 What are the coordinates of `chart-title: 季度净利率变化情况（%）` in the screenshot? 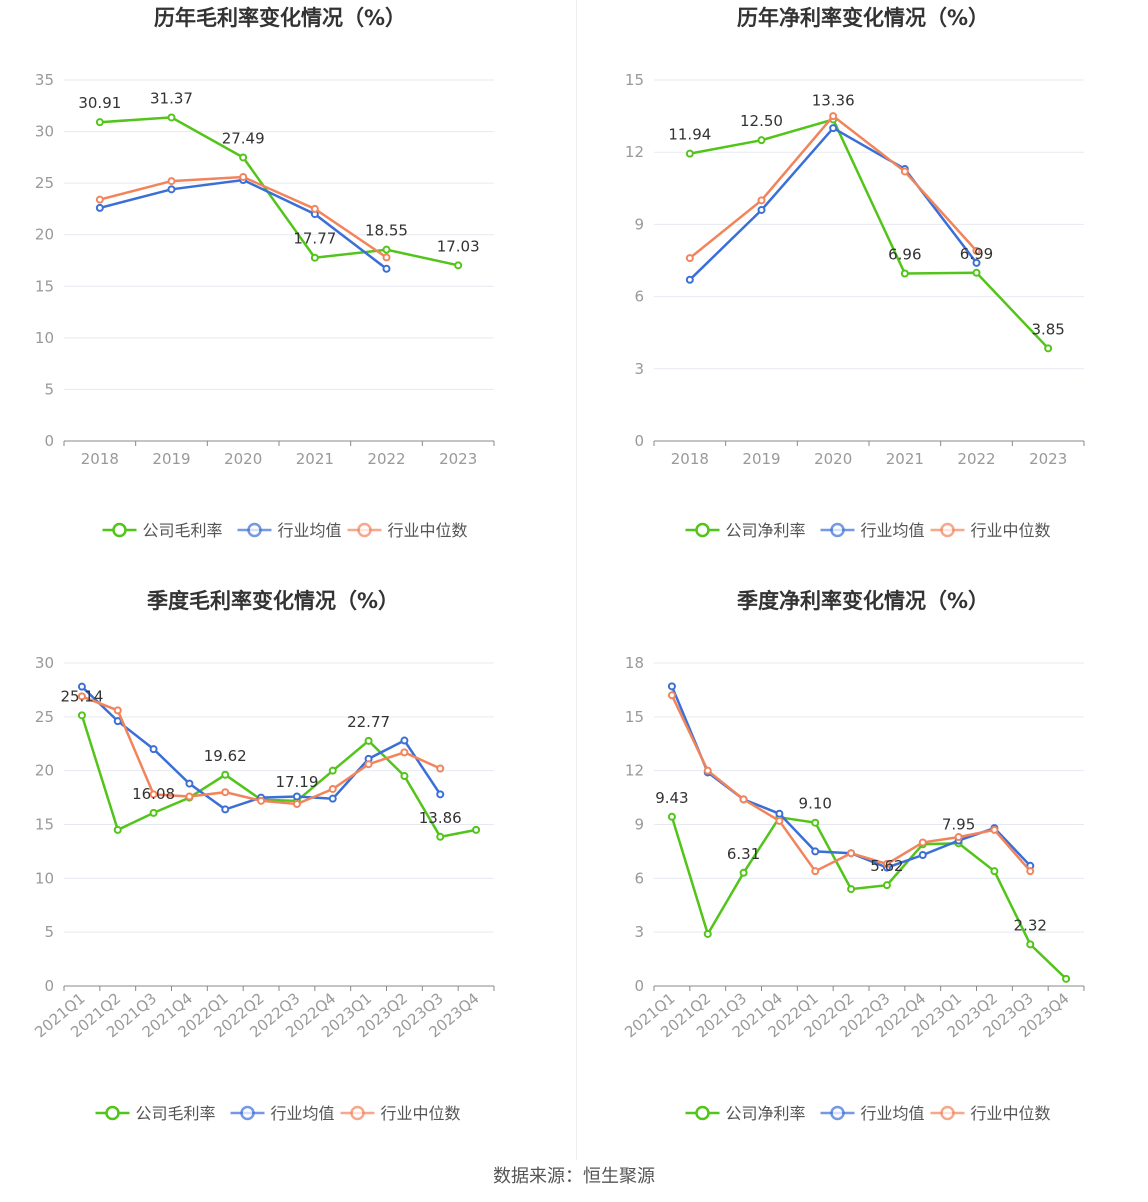 It's located at (863, 601).